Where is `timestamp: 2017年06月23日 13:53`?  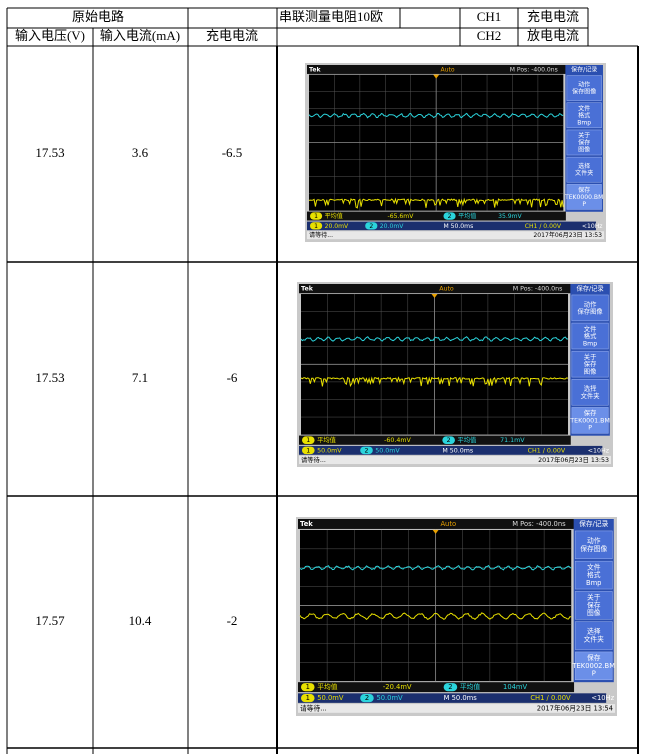
timestamp: 2017年06月23日 13:53 is located at coordinates (573, 459).